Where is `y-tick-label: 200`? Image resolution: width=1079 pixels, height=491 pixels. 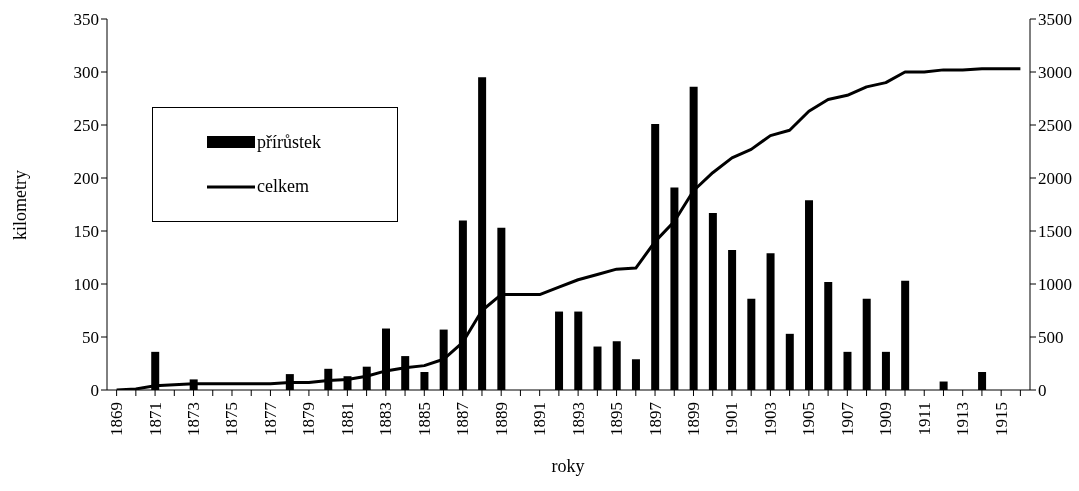 y-tick-label: 200 is located at coordinates (86, 179).